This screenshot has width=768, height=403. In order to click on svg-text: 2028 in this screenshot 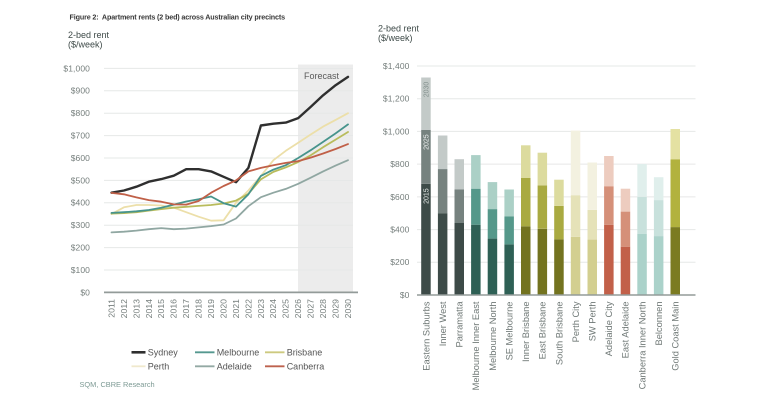, I will do `click(323, 308)`.